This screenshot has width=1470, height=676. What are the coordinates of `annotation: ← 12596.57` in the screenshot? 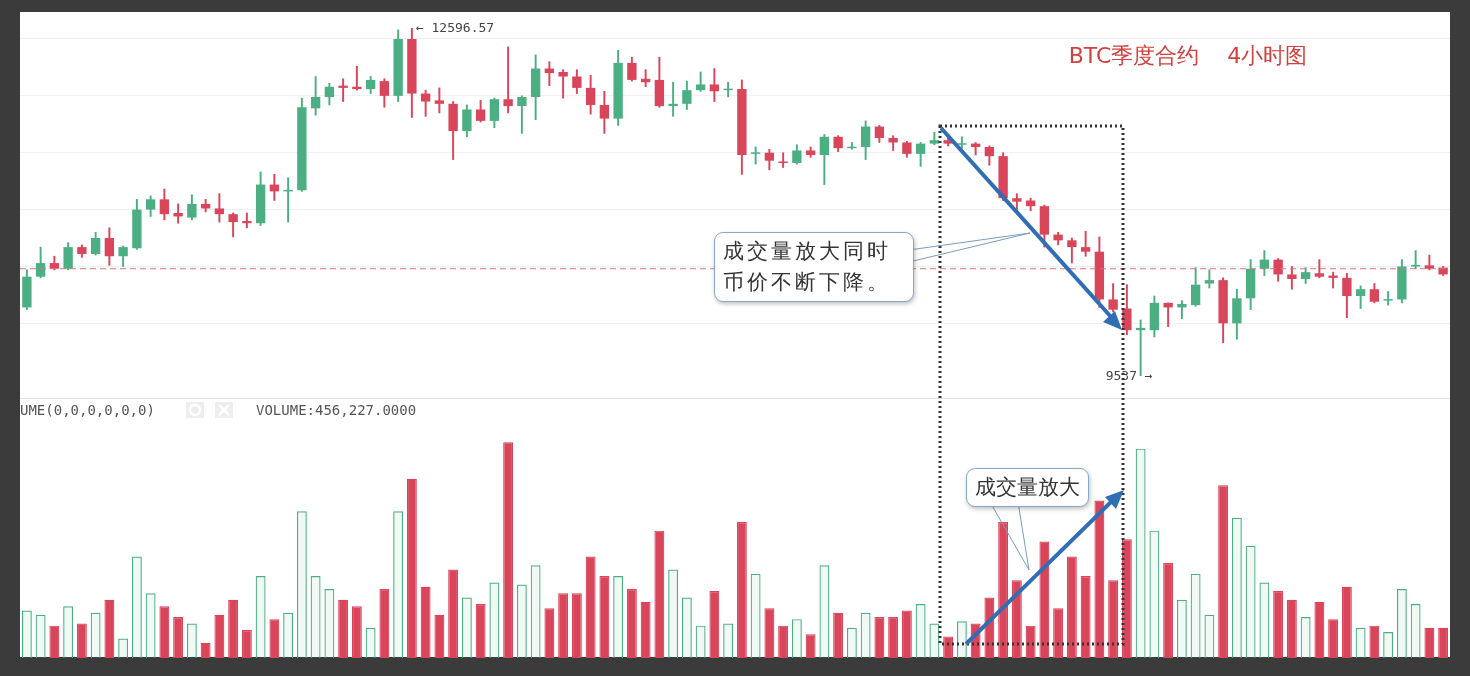 It's located at (455, 28).